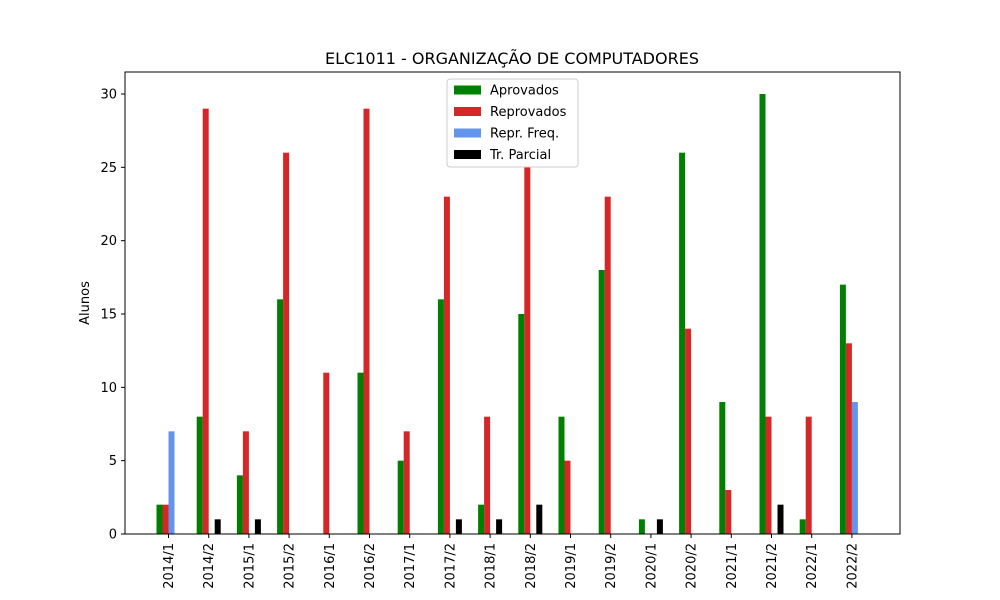 The image size is (1000, 600). Describe the element at coordinates (113, 535) in the screenshot. I see `y-tick-label: 0` at that location.